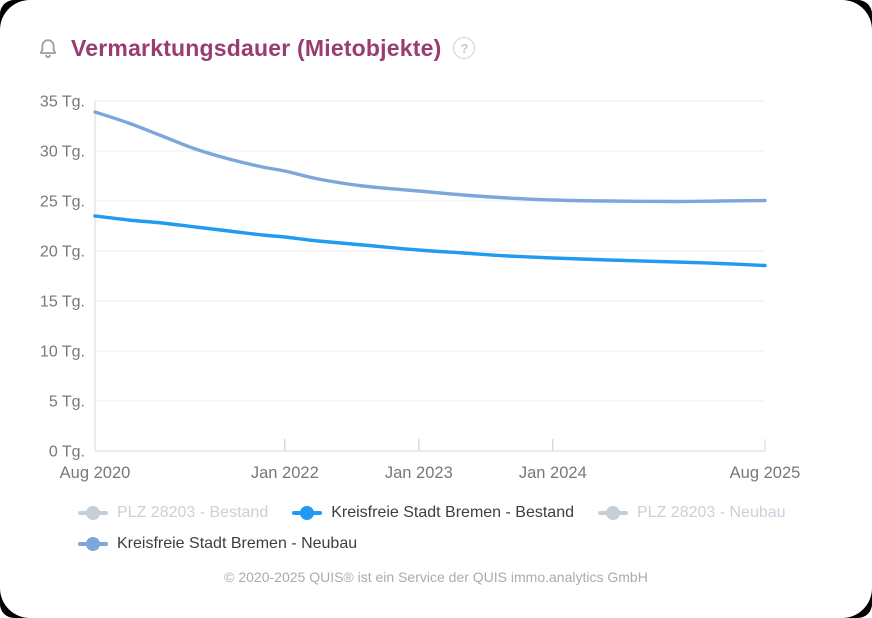 The height and width of the screenshot is (618, 872). What do you see at coordinates (62, 152) in the screenshot?
I see `y-axis-label: 30 Tg.` at bounding box center [62, 152].